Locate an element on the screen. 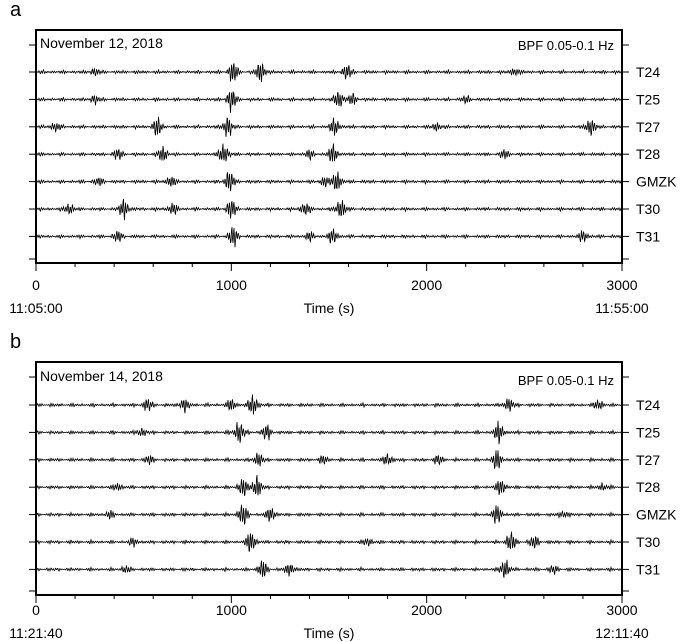 This screenshot has height=642, width=685. start-time-label: 11:21:40 is located at coordinates (36, 633).